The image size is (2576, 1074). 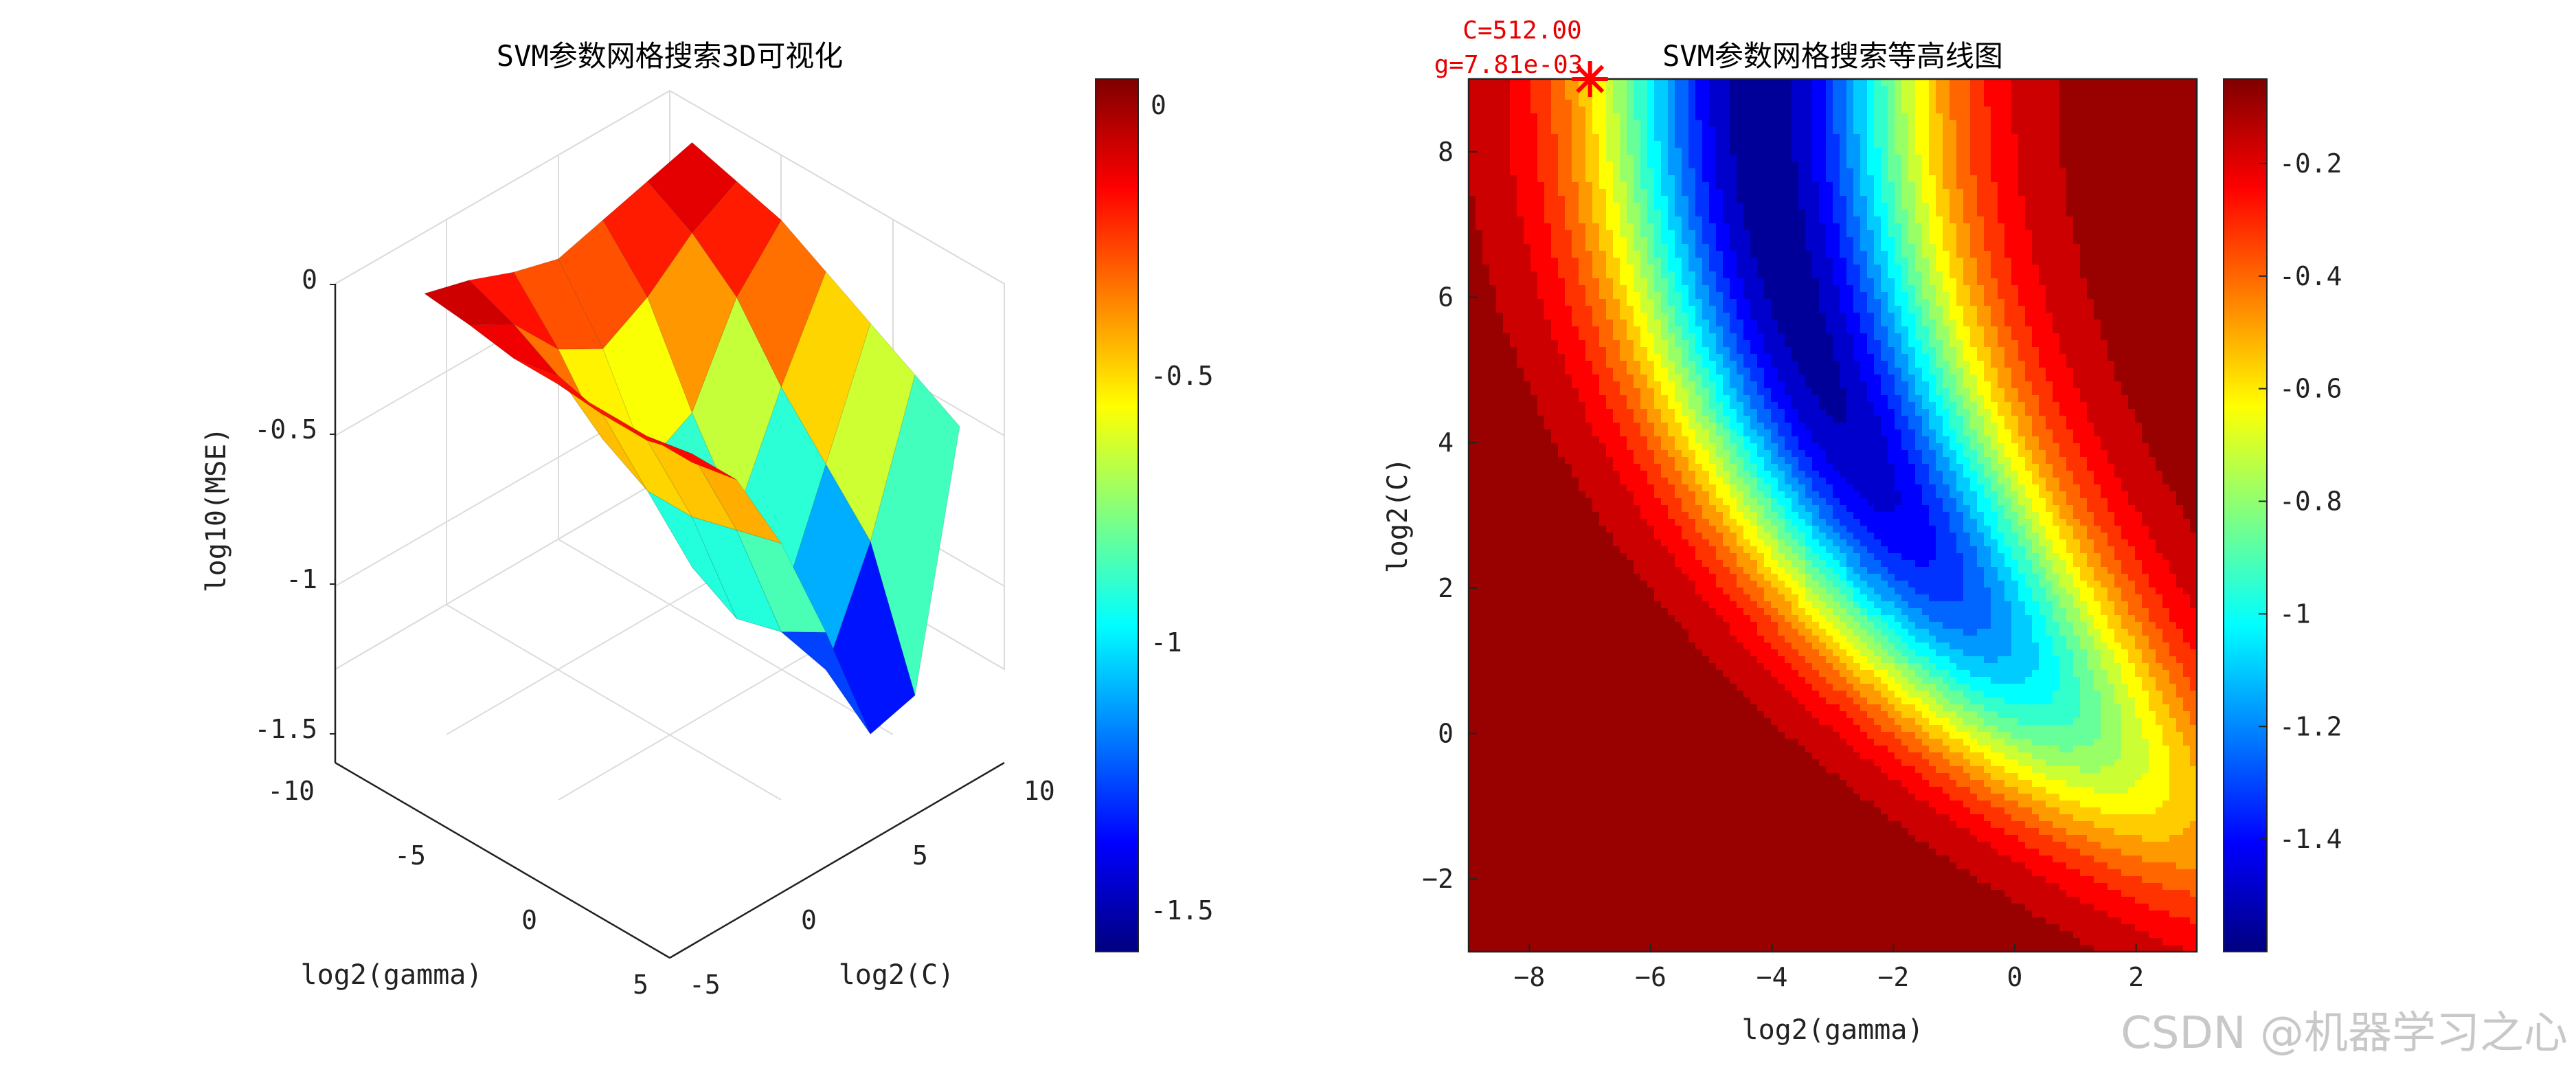 What do you see at coordinates (1158, 105) in the screenshot?
I see `colorbar-tick-label: 0` at bounding box center [1158, 105].